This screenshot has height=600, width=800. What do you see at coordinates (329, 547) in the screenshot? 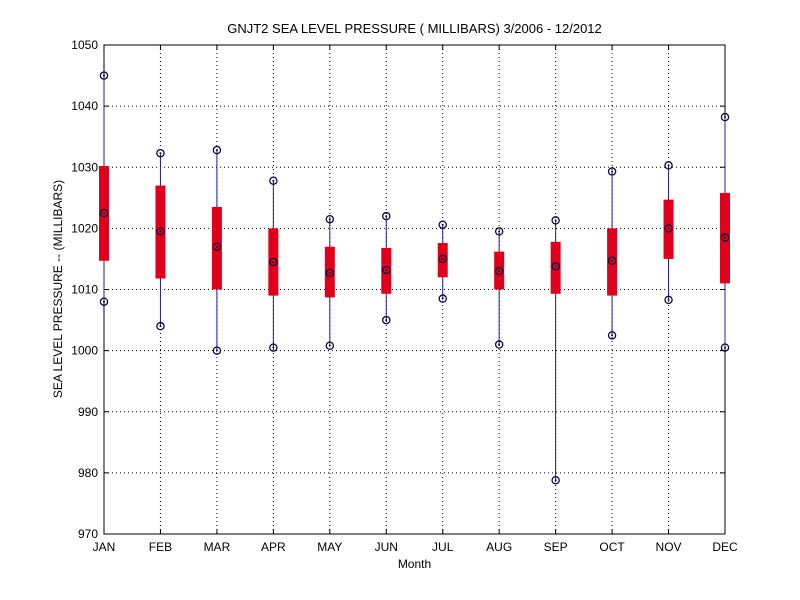
I see `x-tick-label: MAY` at bounding box center [329, 547].